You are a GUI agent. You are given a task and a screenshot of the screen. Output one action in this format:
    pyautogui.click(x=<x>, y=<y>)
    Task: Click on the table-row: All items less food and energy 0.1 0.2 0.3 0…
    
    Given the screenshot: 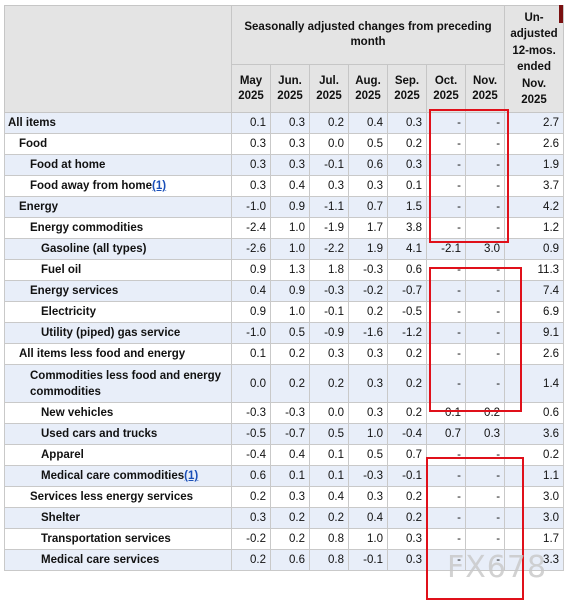 What is the action you would take?
    pyautogui.click(x=284, y=354)
    